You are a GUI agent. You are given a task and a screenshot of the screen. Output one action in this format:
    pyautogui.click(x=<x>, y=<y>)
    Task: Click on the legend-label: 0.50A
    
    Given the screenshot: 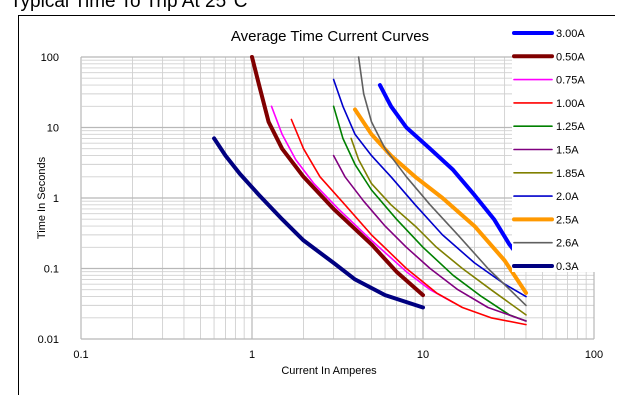 What is the action you would take?
    pyautogui.click(x=570, y=57)
    